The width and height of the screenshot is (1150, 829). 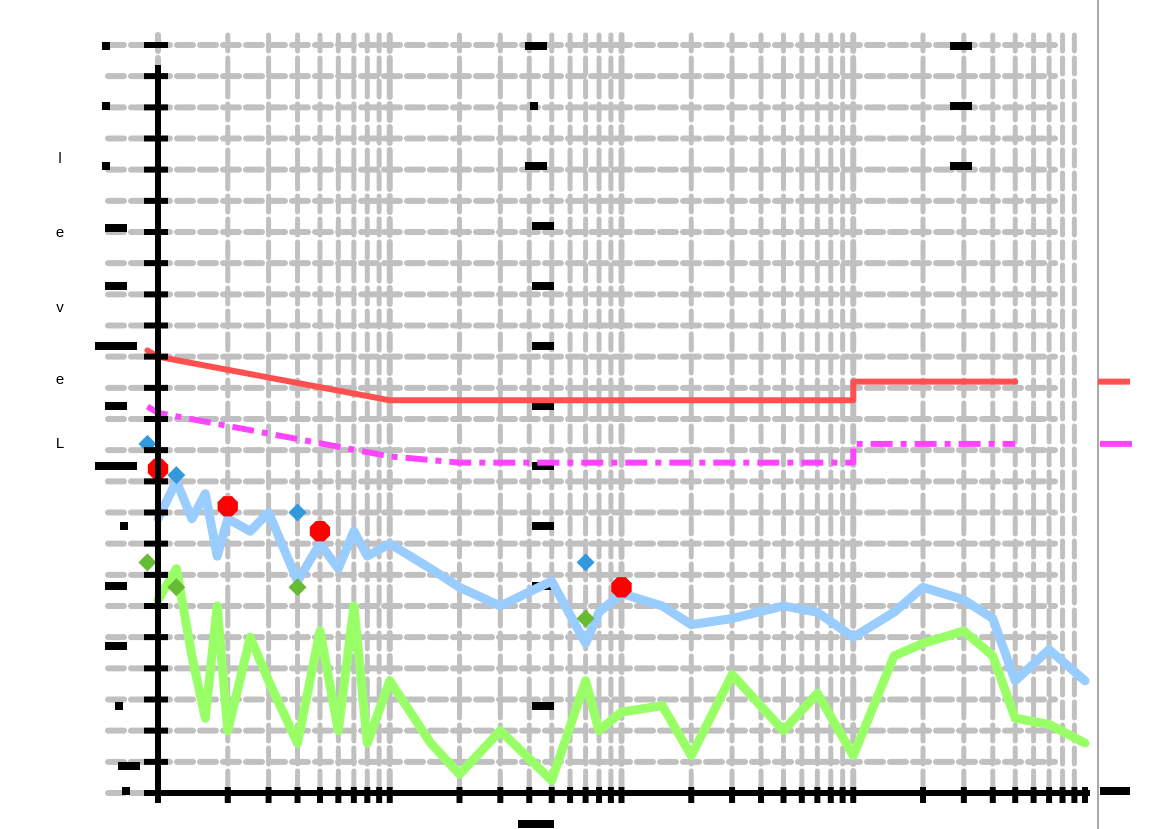 What do you see at coordinates (60, 443) in the screenshot?
I see `y-axis-label-letter: L` at bounding box center [60, 443].